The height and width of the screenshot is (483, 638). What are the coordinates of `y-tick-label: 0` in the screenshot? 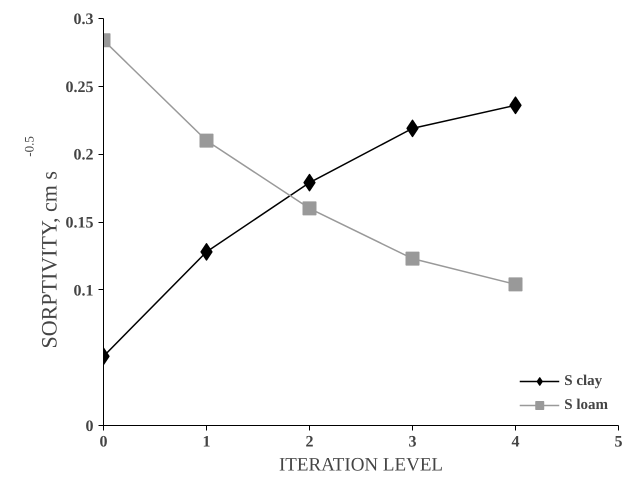 It's located at (90, 426).